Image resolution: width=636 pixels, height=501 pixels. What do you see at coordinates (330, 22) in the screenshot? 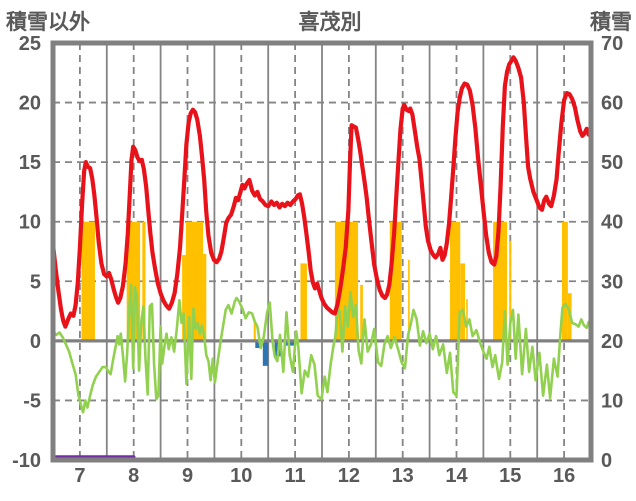
I see `chart-title: 喜茂別` at bounding box center [330, 22].